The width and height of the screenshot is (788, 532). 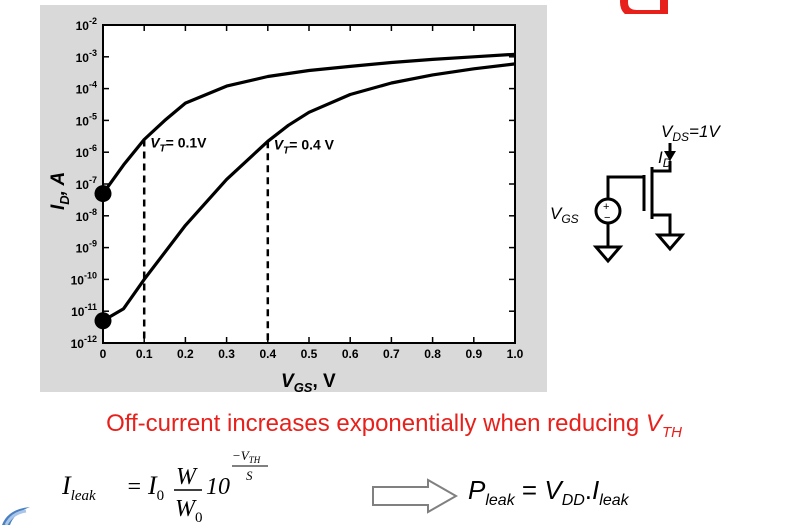 I want to click on drain-current-arrow, so click(x=670, y=156).